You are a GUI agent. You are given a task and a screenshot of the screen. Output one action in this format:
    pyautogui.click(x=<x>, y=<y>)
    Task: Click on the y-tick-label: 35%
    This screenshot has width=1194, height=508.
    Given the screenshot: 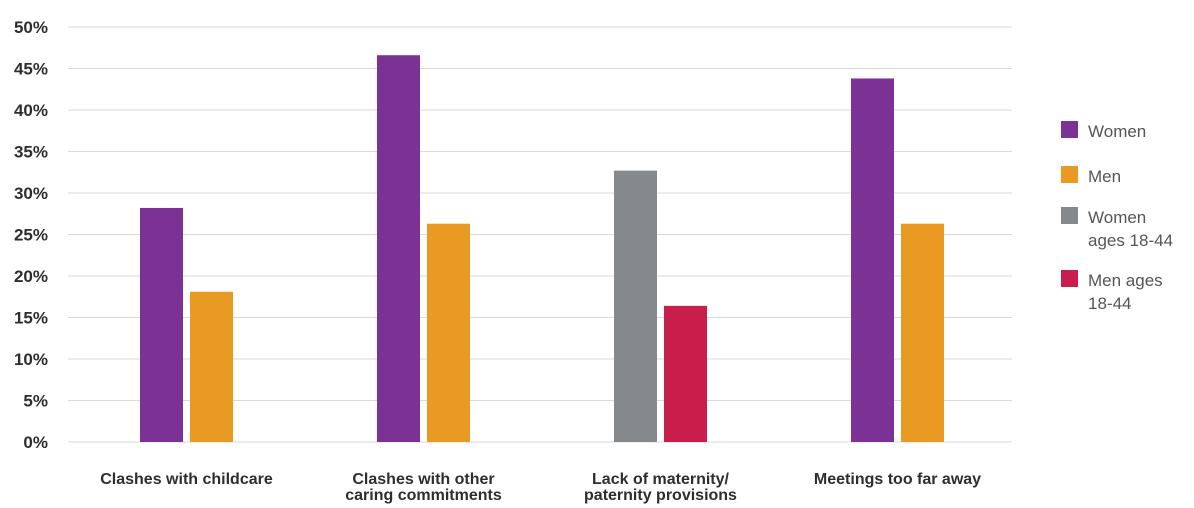 What is the action you would take?
    pyautogui.click(x=31, y=152)
    